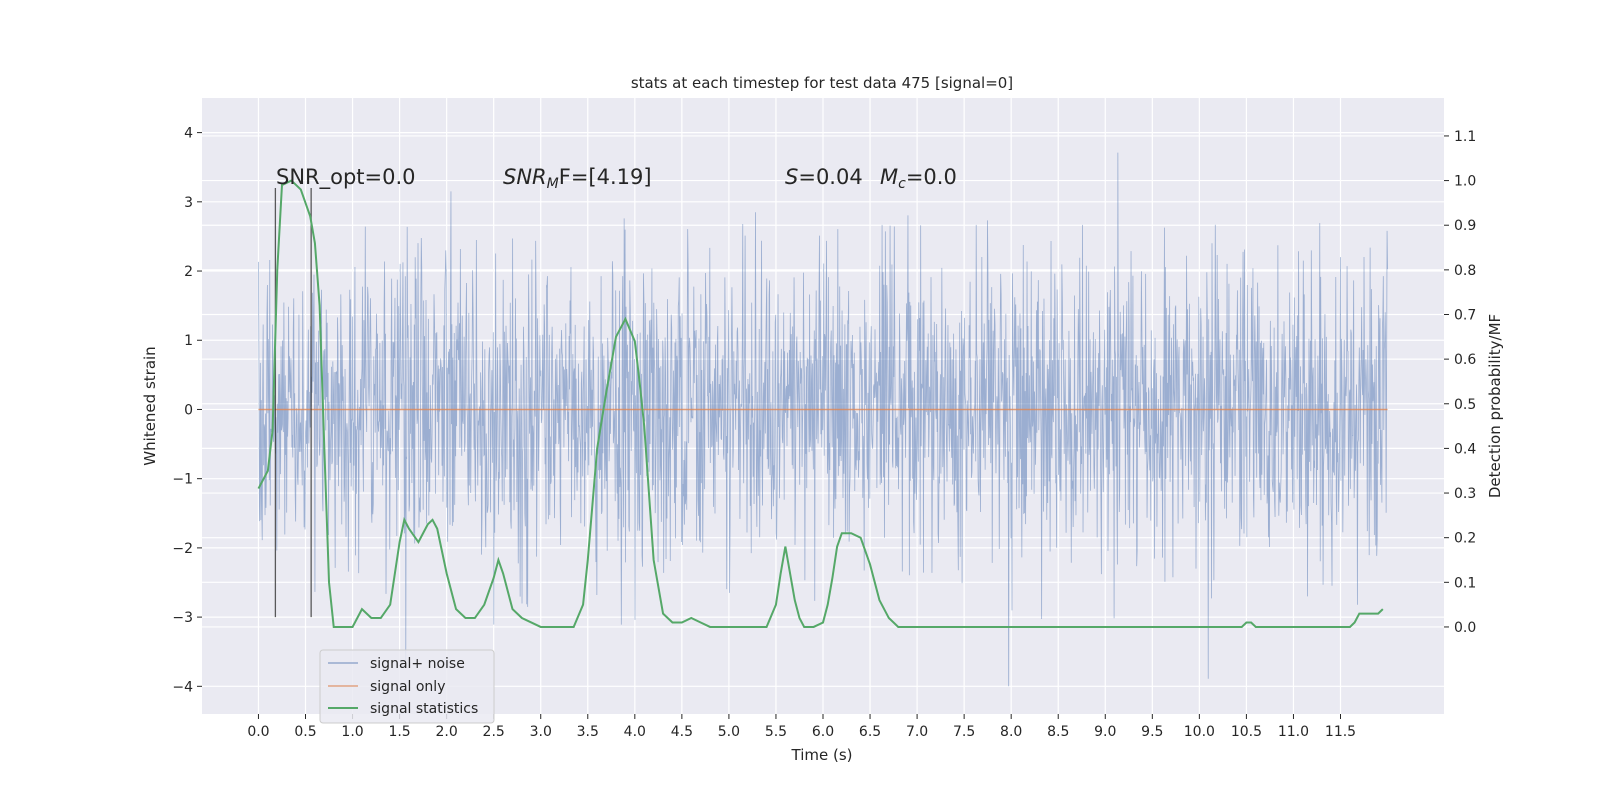 The image size is (1600, 800). I want to click on s-annotation: S=0.04, so click(824, 177).